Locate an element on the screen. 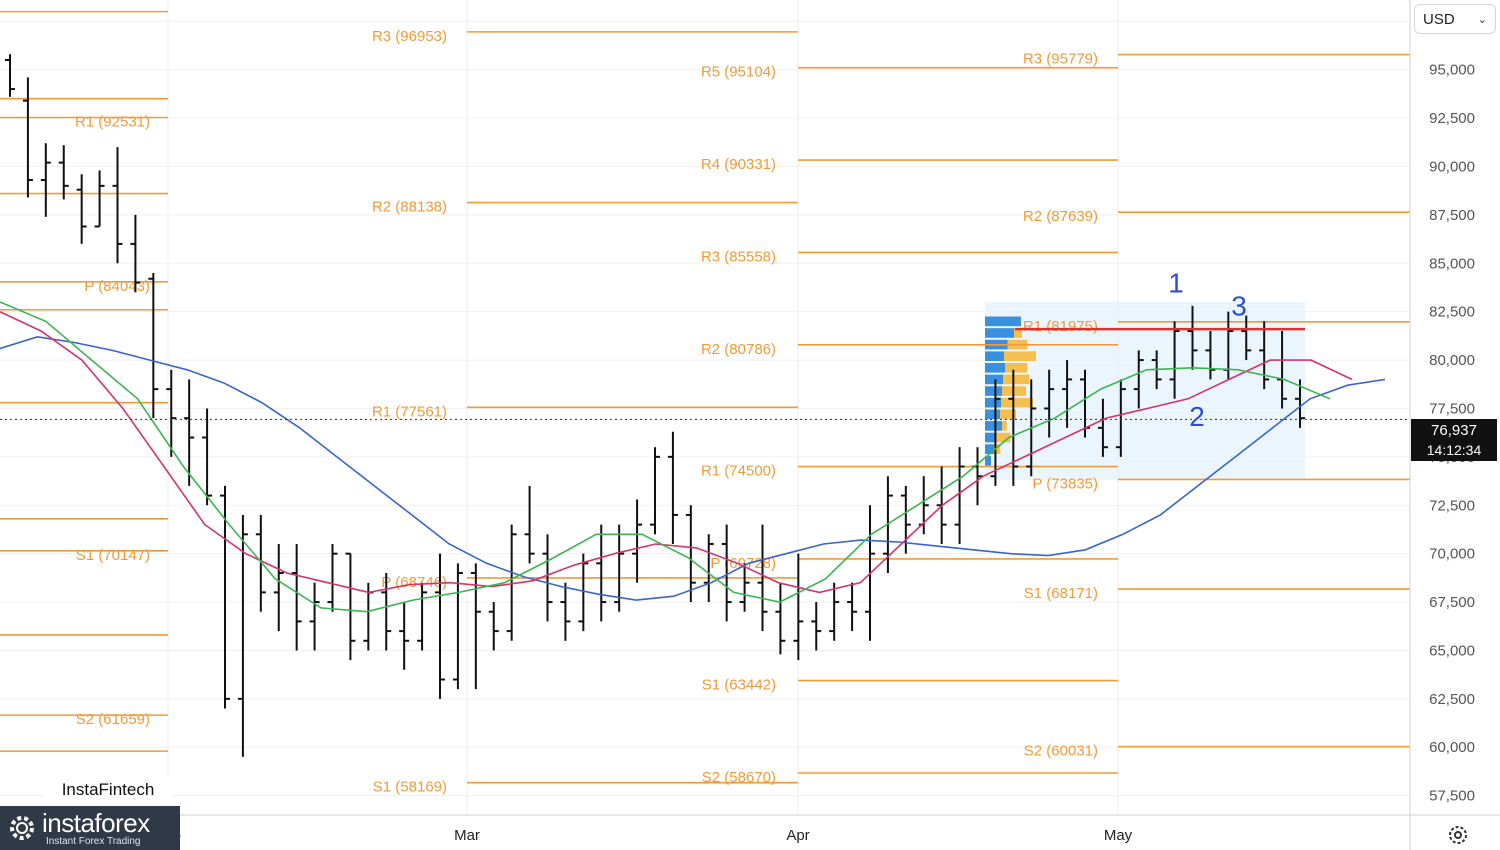  x-tick-label: Mar is located at coordinates (467, 835).